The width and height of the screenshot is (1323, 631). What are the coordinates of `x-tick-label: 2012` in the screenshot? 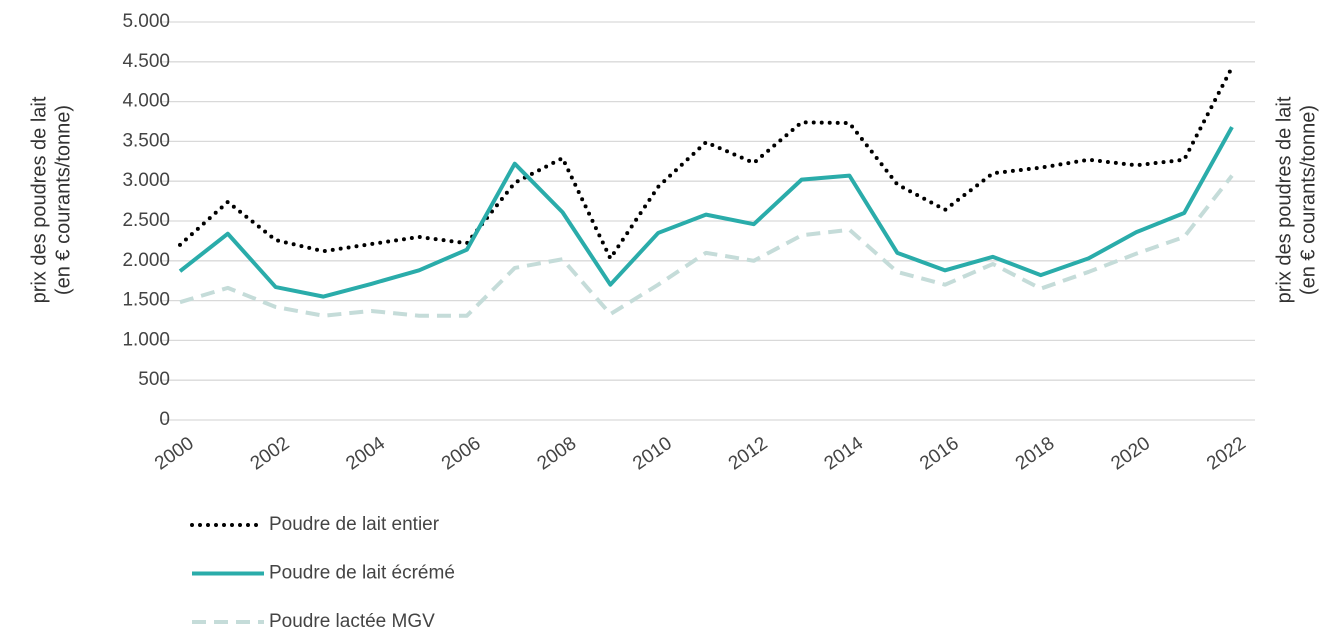 It's located at (748, 453).